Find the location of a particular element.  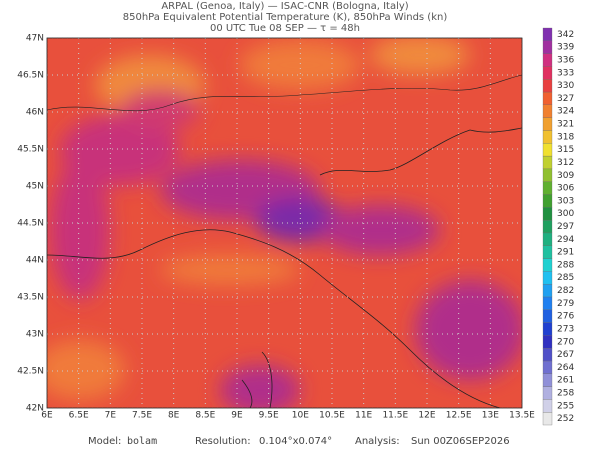

colorbar-label: 288 is located at coordinates (565, 265).